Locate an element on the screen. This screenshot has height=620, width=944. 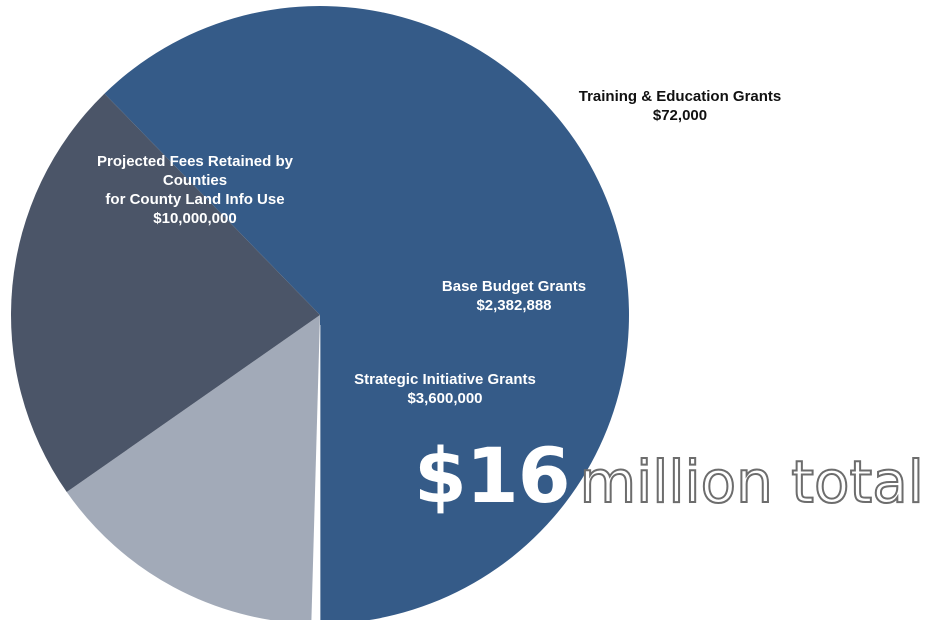
slice-value-label: $10,000,000 is located at coordinates (195, 218).